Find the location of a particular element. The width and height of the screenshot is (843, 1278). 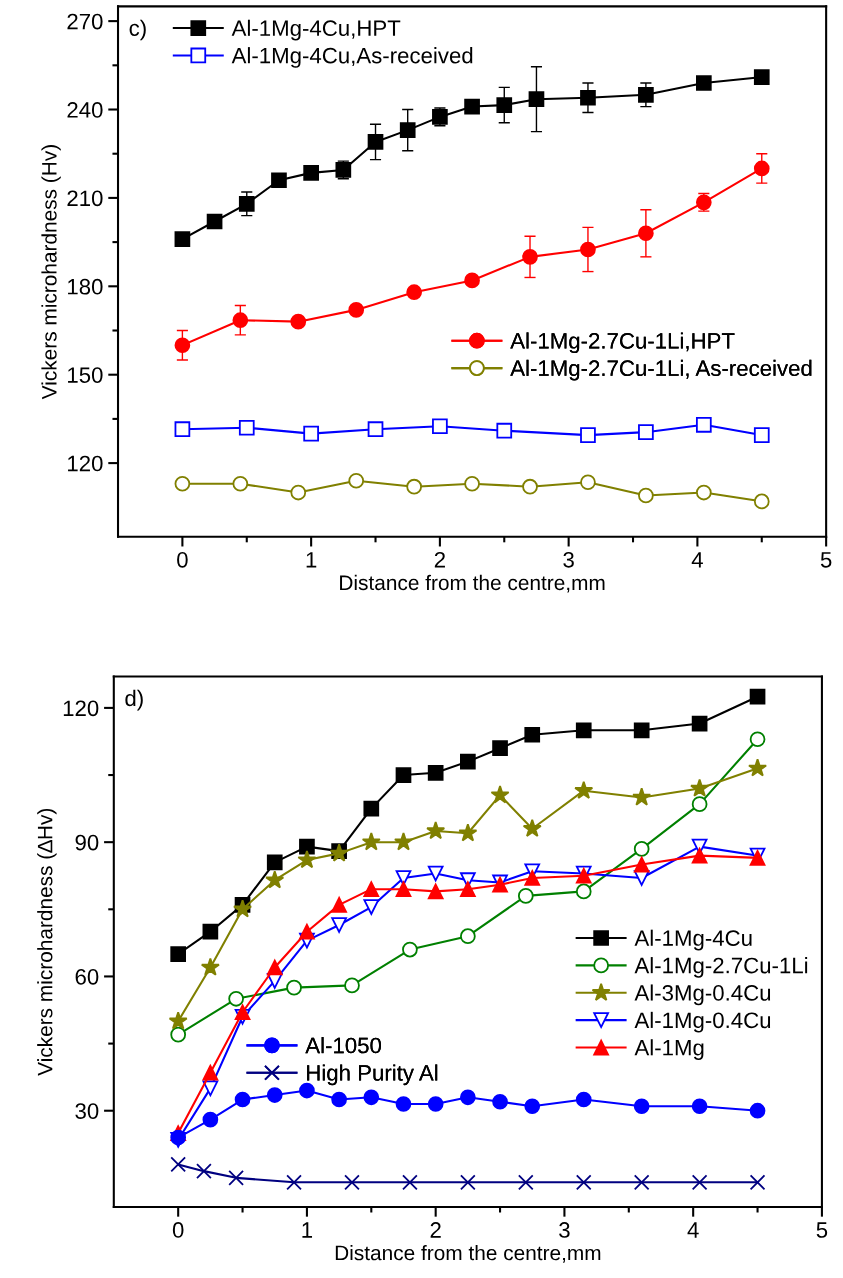

y-tick-label: 210 is located at coordinates (85, 198).